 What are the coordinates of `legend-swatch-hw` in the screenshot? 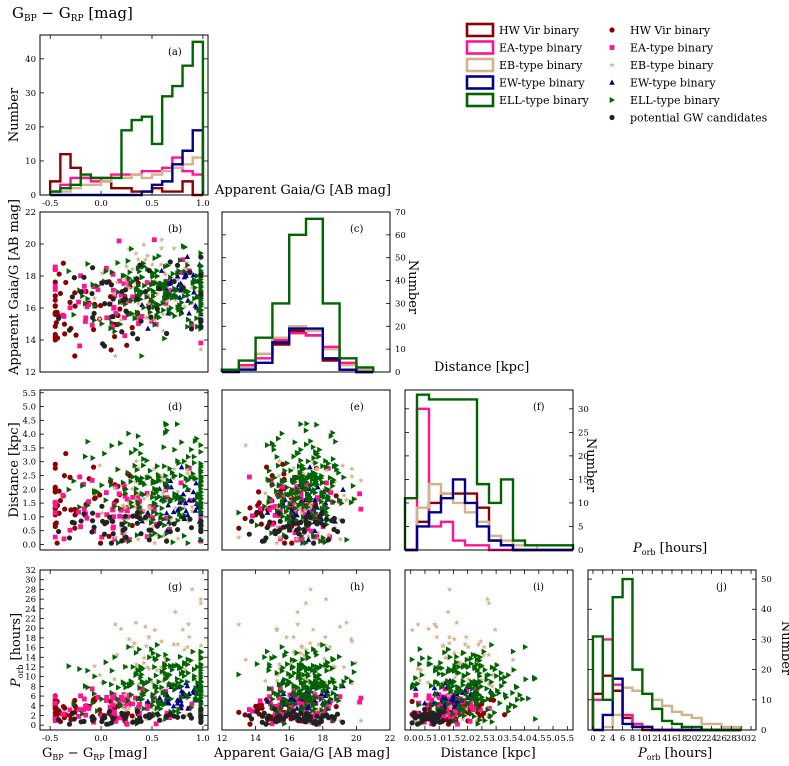 It's located at (480, 30).